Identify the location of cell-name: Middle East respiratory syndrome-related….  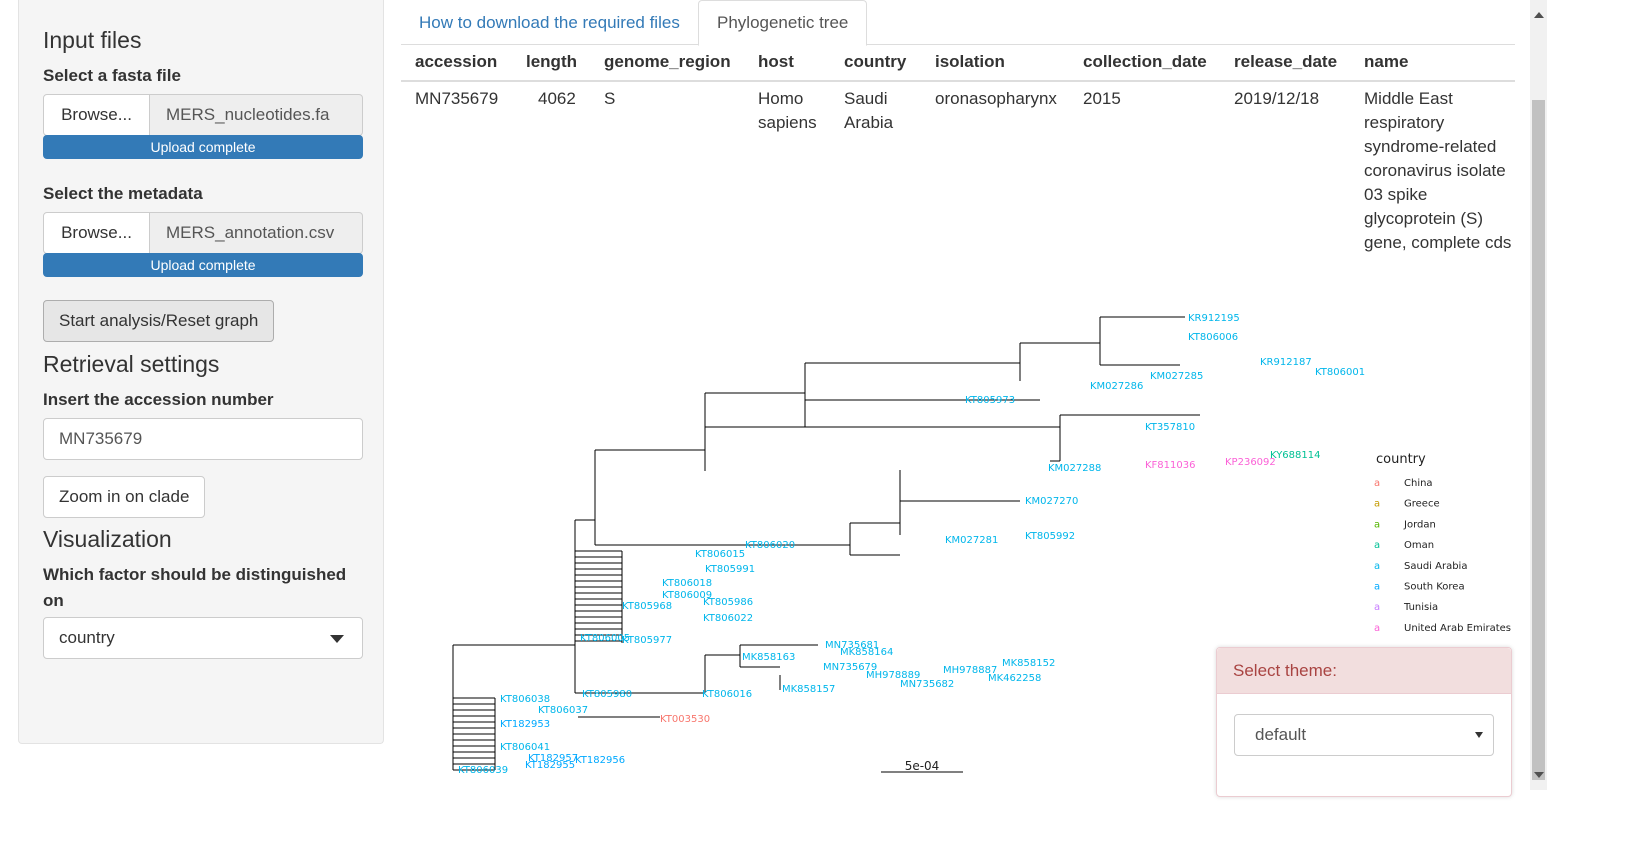
(1438, 170).